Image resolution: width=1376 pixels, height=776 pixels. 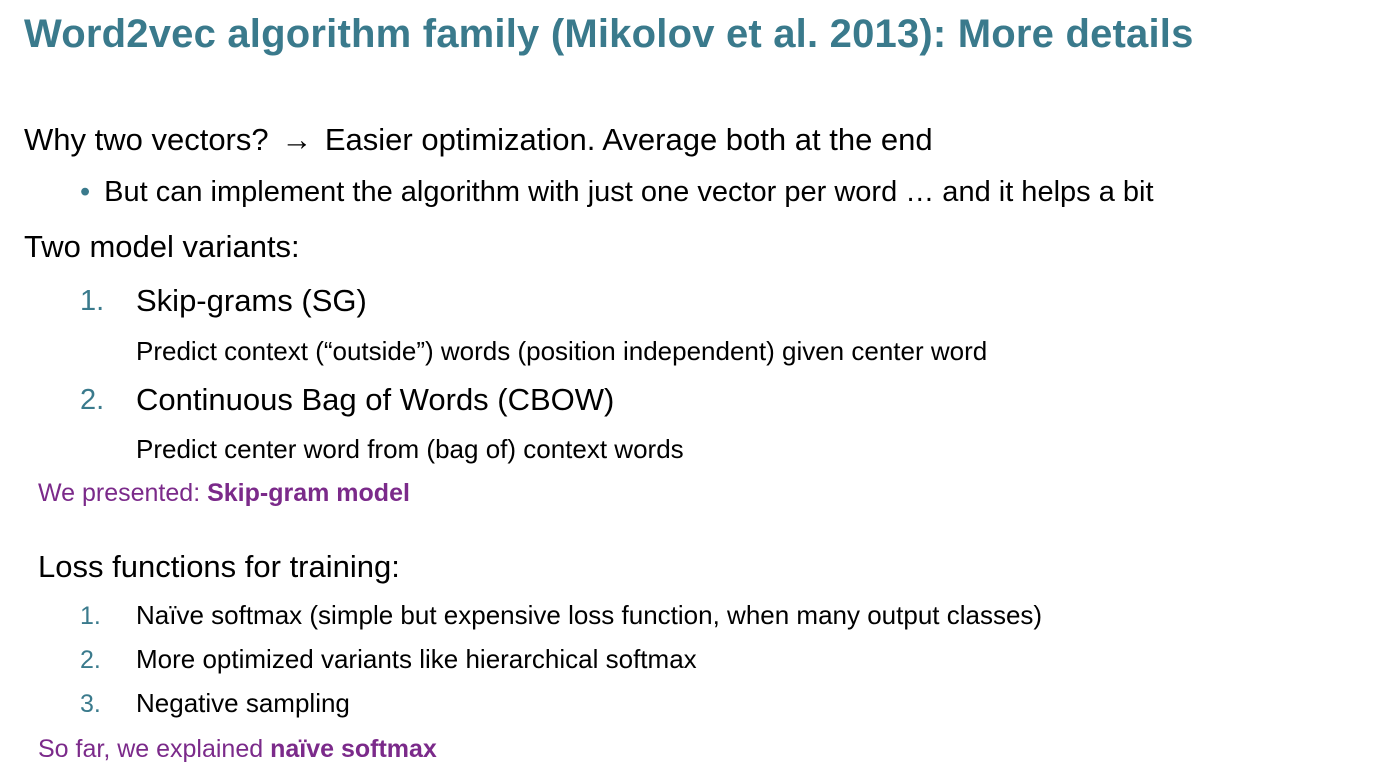 I want to click on explained-note: So far, we explained naïve softmax, so click(x=237, y=749).